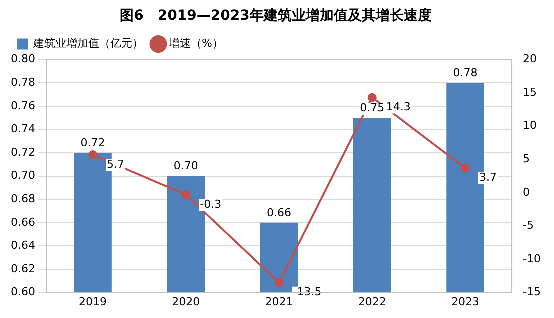 Image resolution: width=554 pixels, height=318 pixels. Describe the element at coordinates (211, 204) in the screenshot. I see `data-label: -0.3` at that location.